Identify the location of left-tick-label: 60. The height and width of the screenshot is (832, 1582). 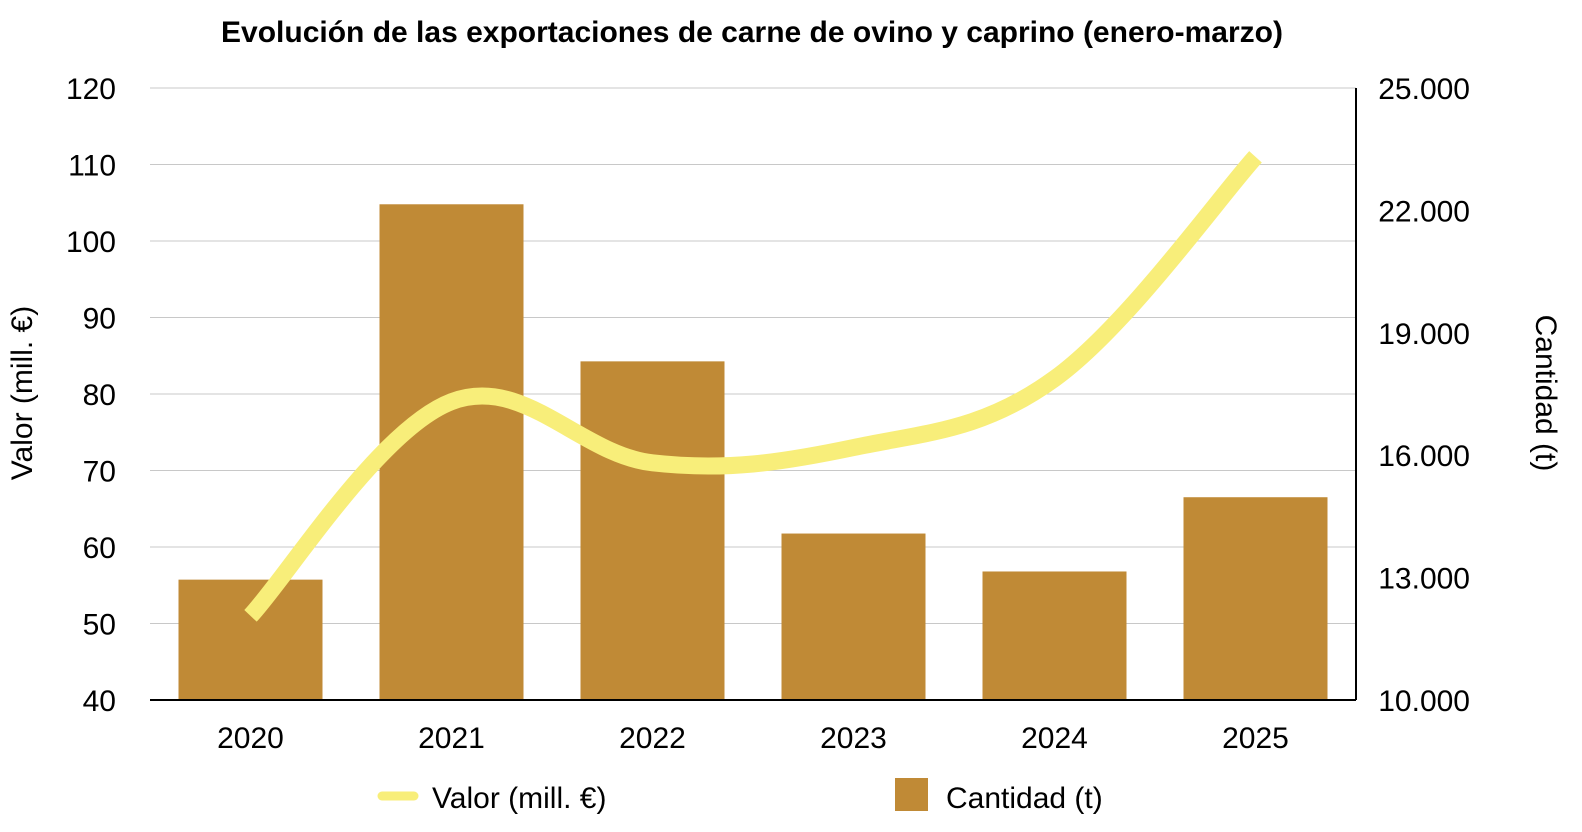
(99, 548).